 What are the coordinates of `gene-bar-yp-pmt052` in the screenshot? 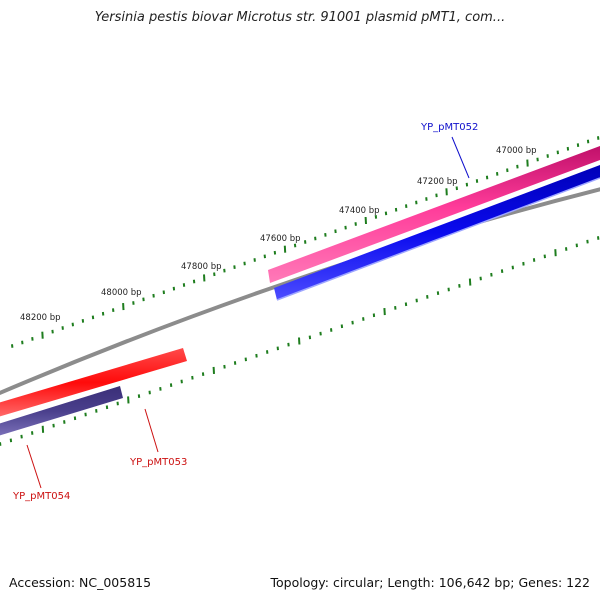 It's located at (434, 214).